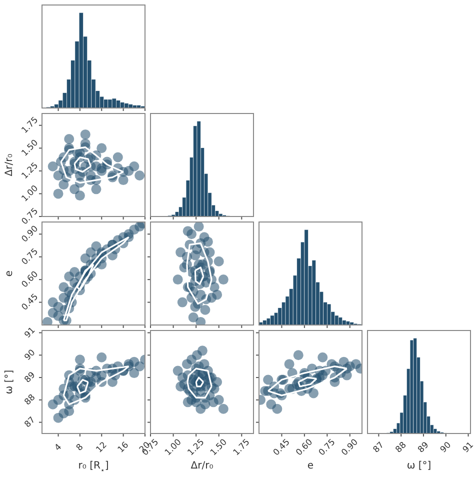 This screenshot has width=475, height=477. I want to click on y-tick-label: 87, so click(30, 422).